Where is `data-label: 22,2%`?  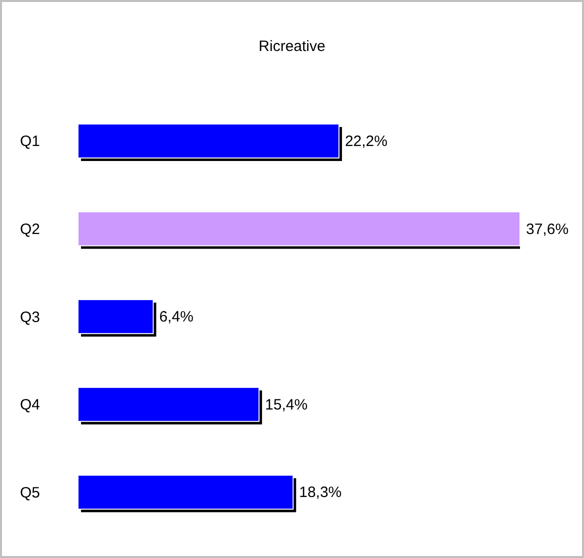
data-label: 22,2% is located at coordinates (366, 141).